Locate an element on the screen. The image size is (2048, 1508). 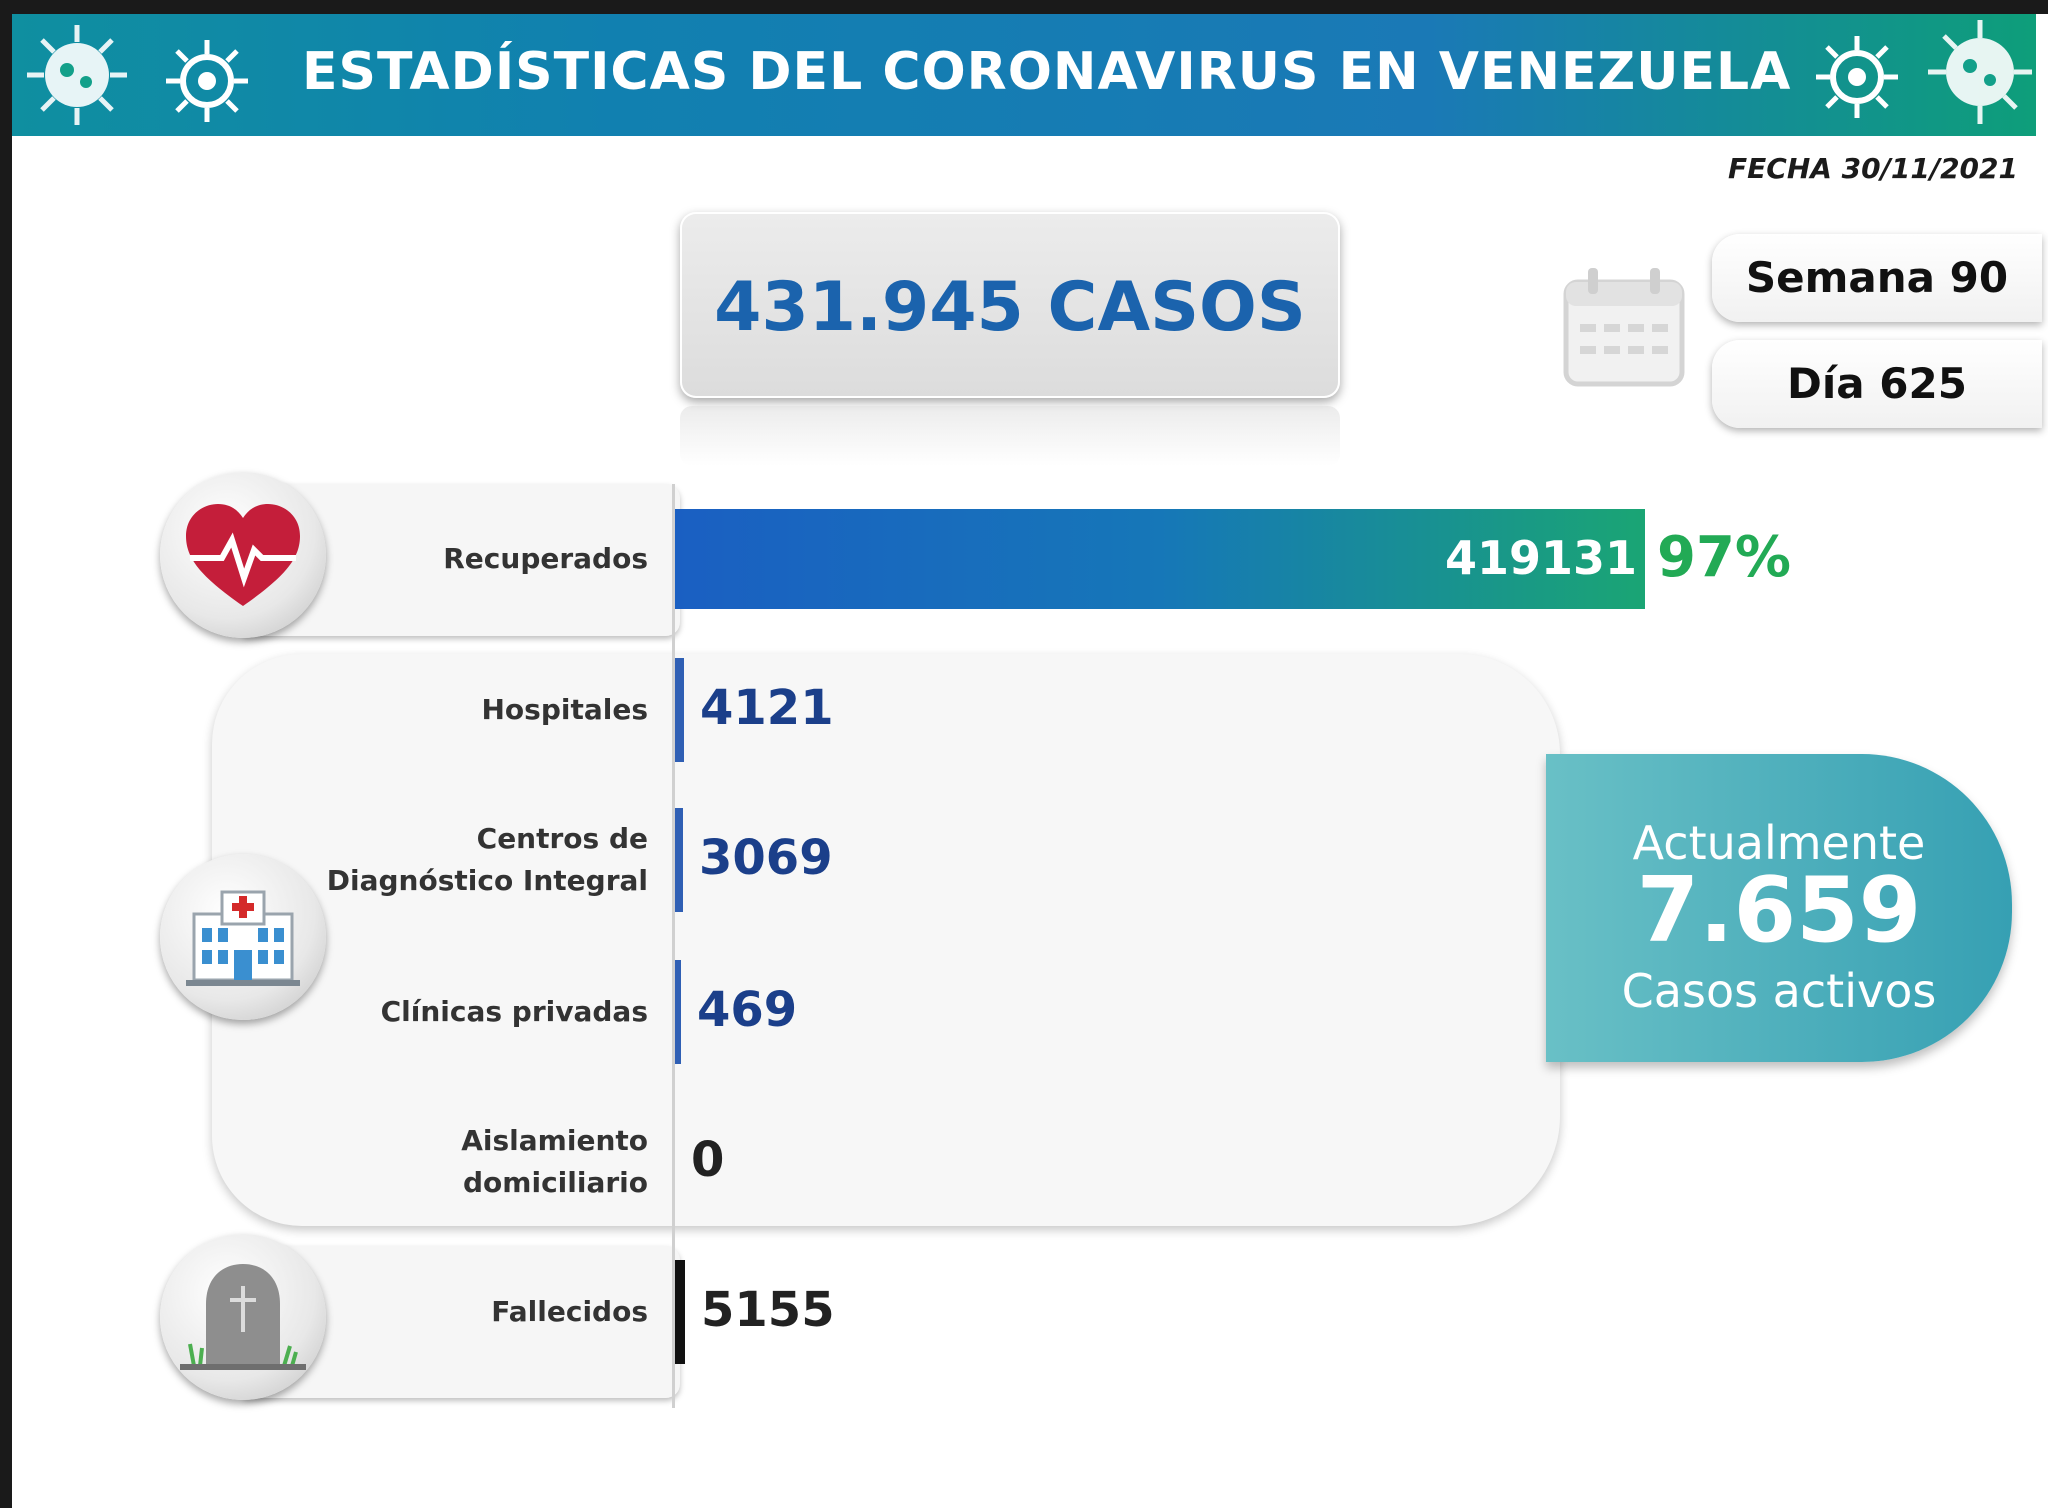
active-cases-badge: Actualmente 7.659 Casos activos is located at coordinates (1779, 908).